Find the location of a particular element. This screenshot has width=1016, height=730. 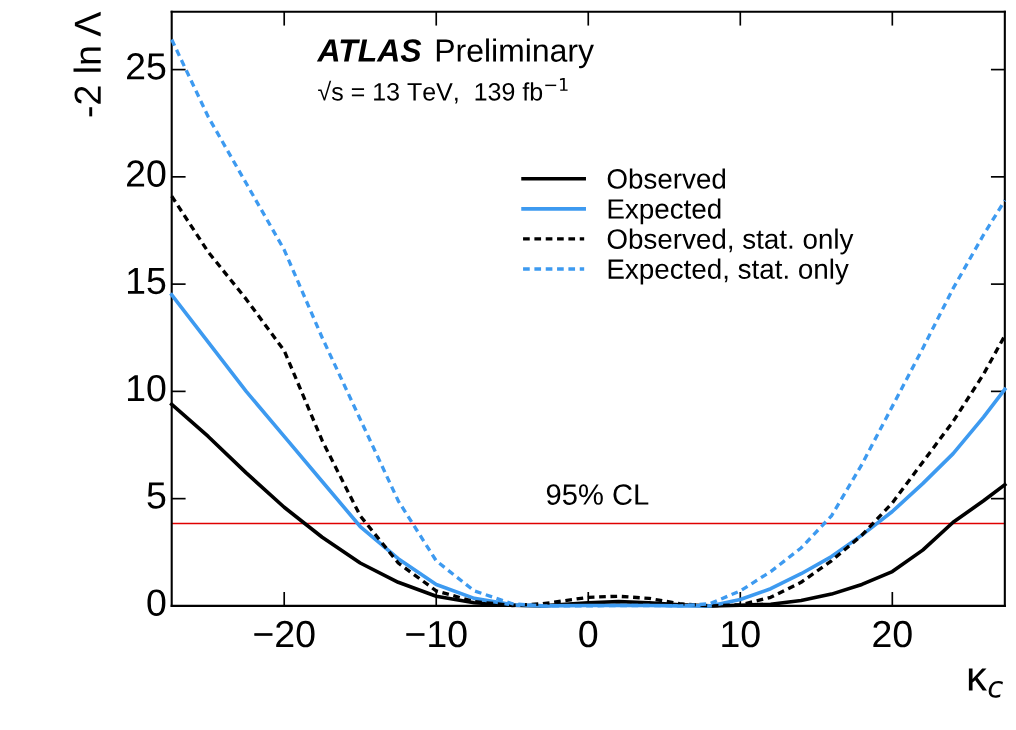

x-tick-label: 10 is located at coordinates (741, 634).